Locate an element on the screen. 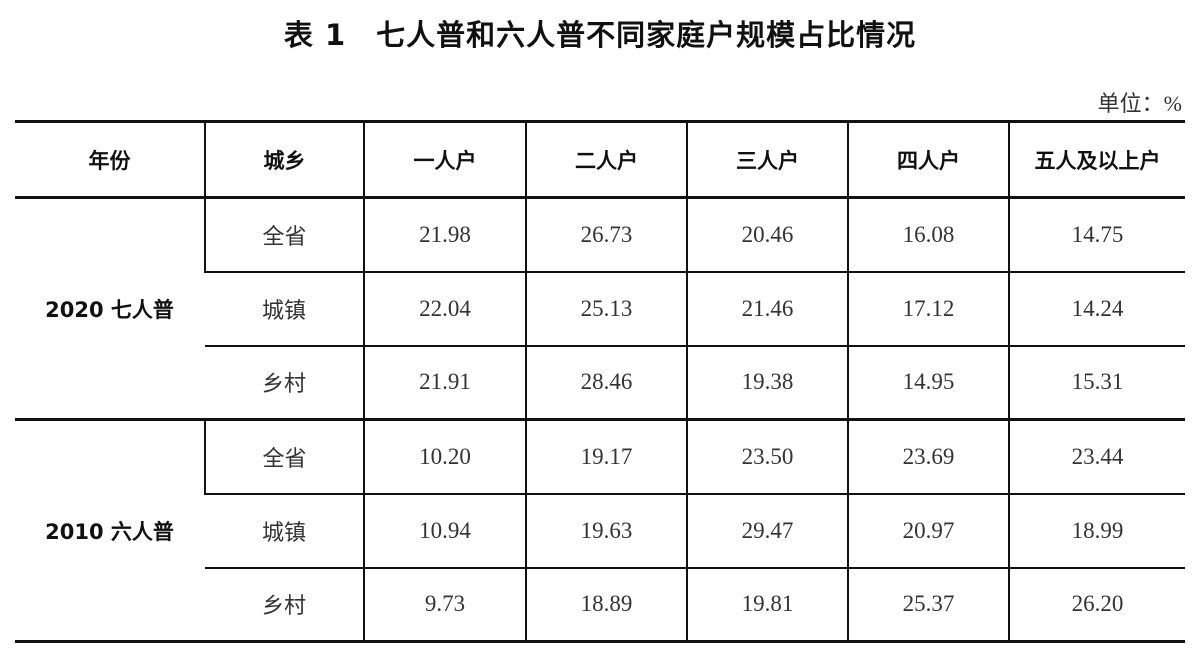 The width and height of the screenshot is (1200, 656). value-cell: 14.95 is located at coordinates (928, 383).